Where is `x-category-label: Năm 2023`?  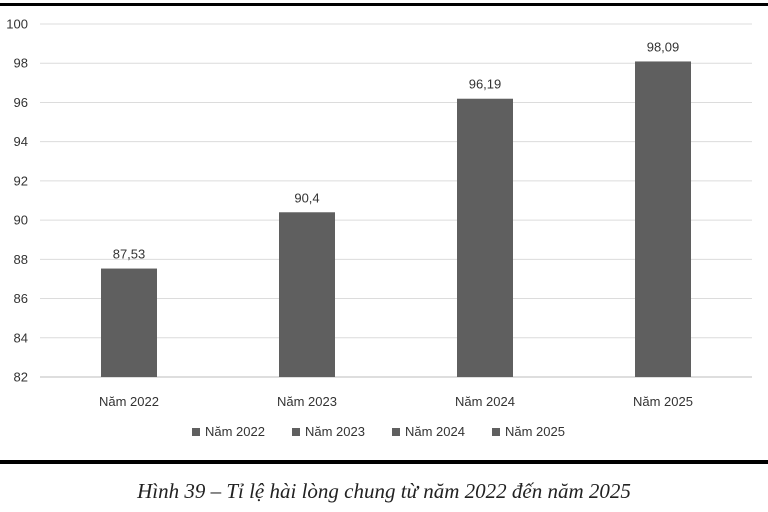
x-category-label: Năm 2023 is located at coordinates (307, 401).